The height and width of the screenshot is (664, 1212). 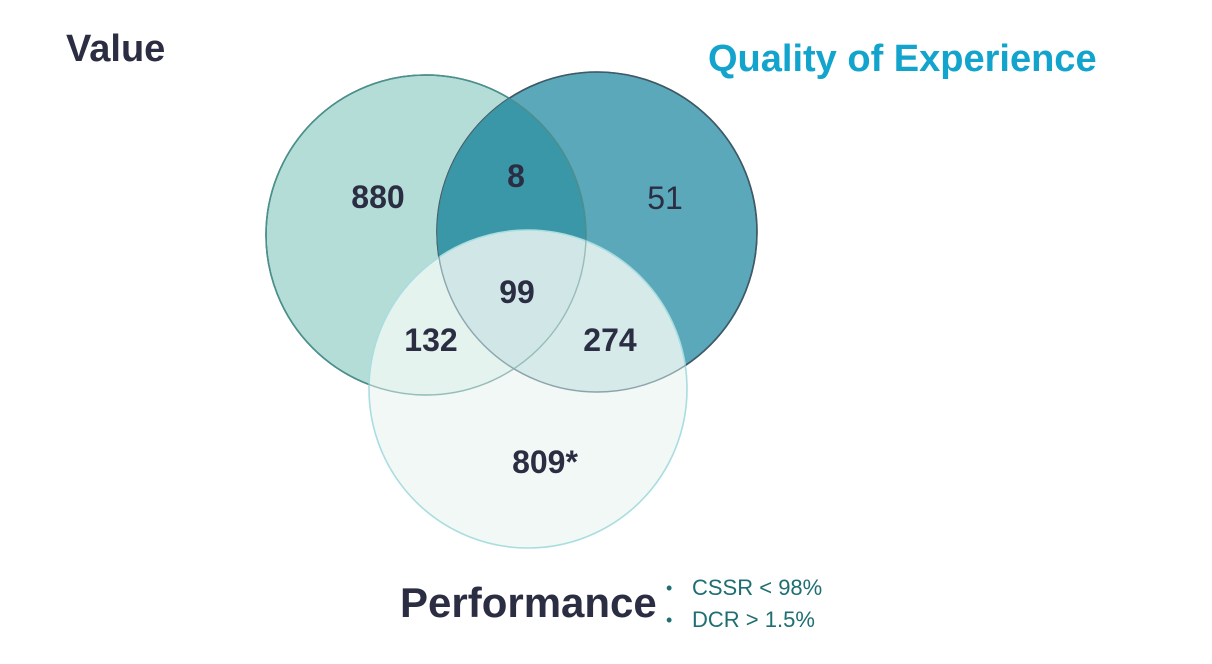 I want to click on qoe-only-count: 51, so click(x=665, y=198).